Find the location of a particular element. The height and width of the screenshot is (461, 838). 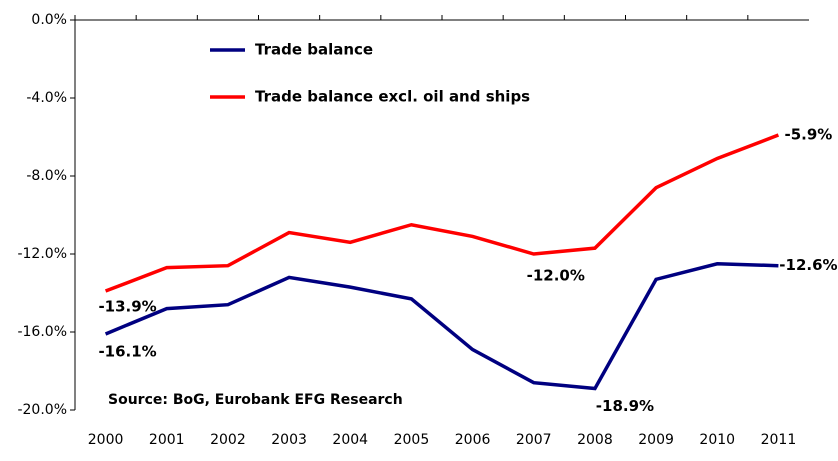

value-label: -13.9% is located at coordinates (127, 307).